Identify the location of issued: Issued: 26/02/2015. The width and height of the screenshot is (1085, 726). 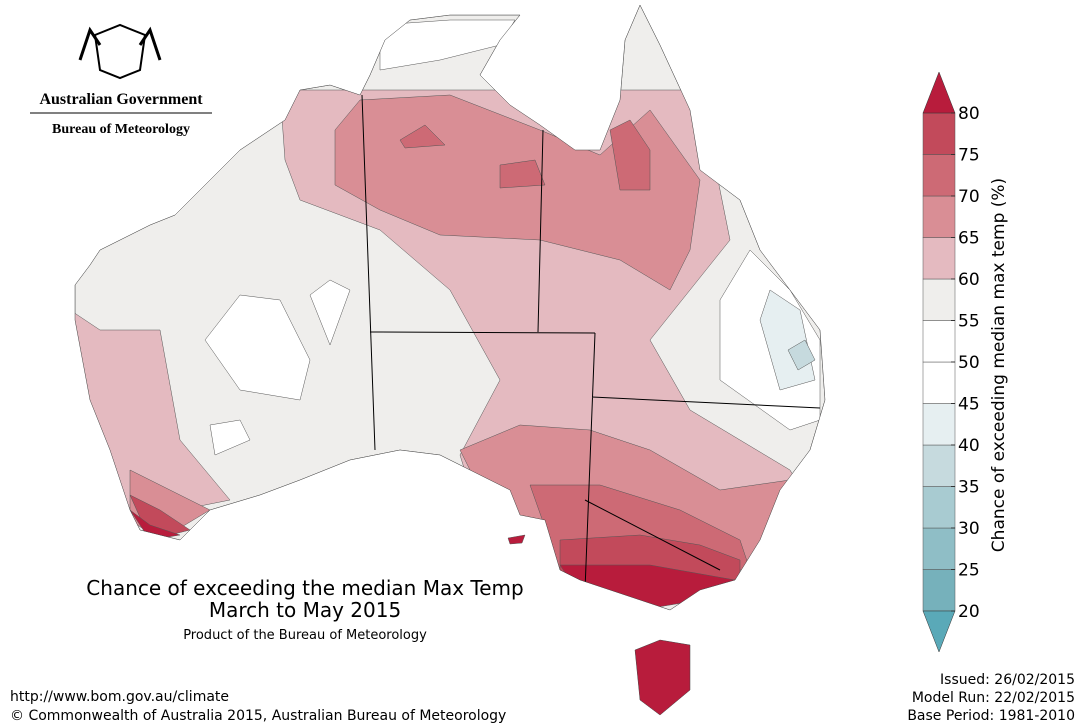
(1007, 680).